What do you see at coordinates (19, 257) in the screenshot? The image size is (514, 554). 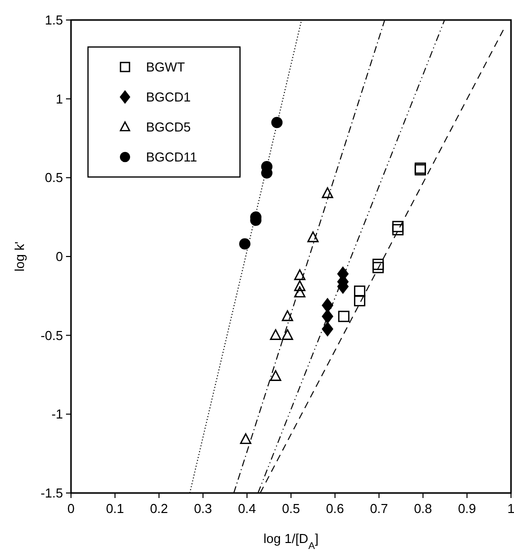 I see `y-axis-title: log k'` at bounding box center [19, 257].